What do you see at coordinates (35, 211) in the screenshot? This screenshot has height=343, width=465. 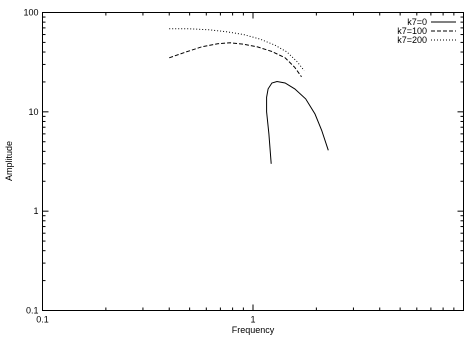 I see `y-tick-label: 1` at bounding box center [35, 211].